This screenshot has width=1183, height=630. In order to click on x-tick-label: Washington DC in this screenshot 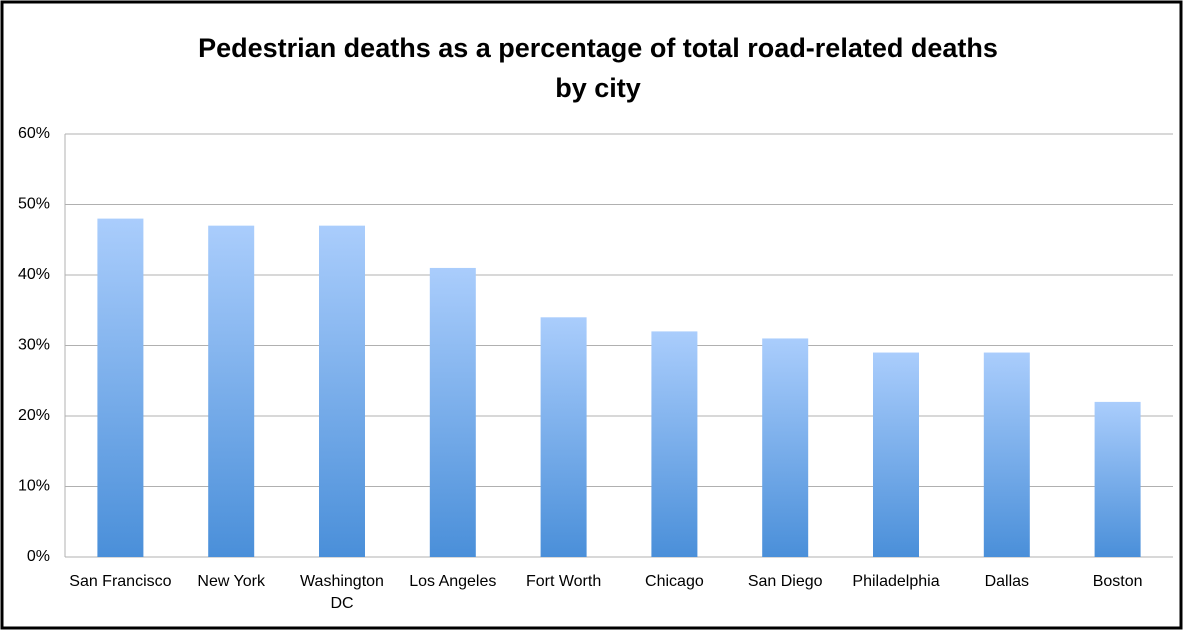, I will do `click(342, 592)`.